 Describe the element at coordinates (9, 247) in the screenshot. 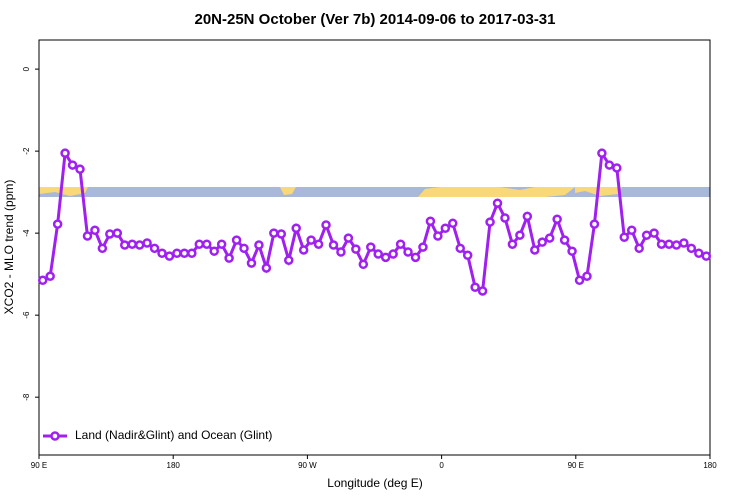

I see `y-axis-label: XCO2 - MLO trend (ppm)` at that location.